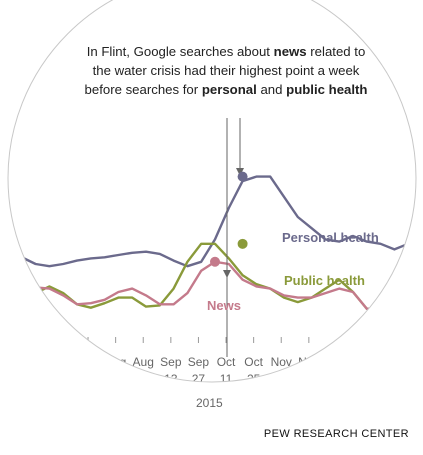 The height and width of the screenshot is (455, 423). What do you see at coordinates (60, 362) in the screenshot?
I see `x-tick-month: Jul` at bounding box center [60, 362].